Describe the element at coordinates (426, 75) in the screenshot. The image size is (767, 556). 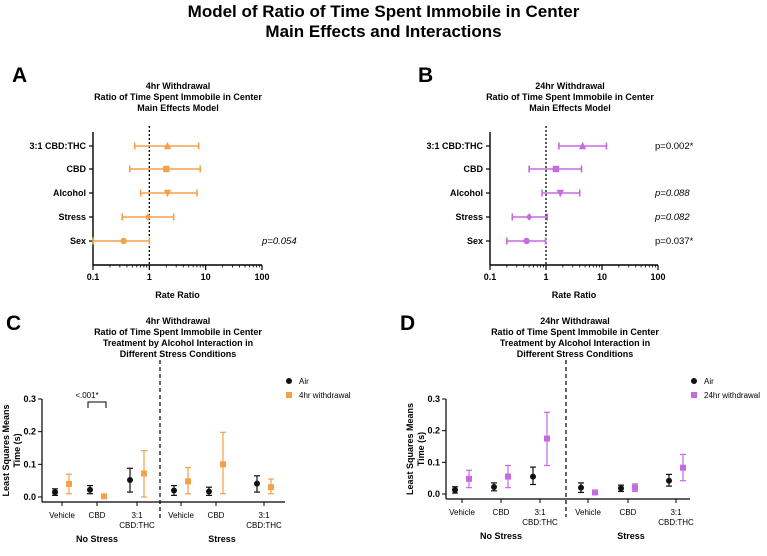
I see `panel-letter-b: B` at that location.